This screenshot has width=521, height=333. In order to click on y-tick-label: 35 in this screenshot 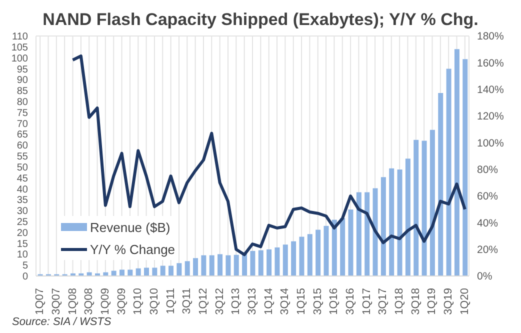, I will do `click(22, 200)`.